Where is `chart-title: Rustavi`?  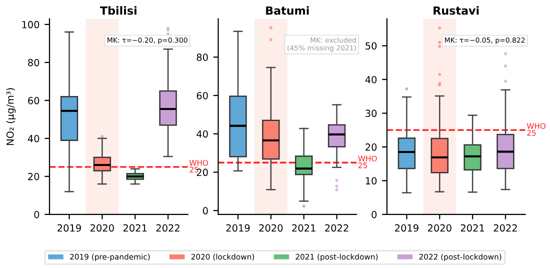
chart-title: Rustavi is located at coordinates (456, 10).